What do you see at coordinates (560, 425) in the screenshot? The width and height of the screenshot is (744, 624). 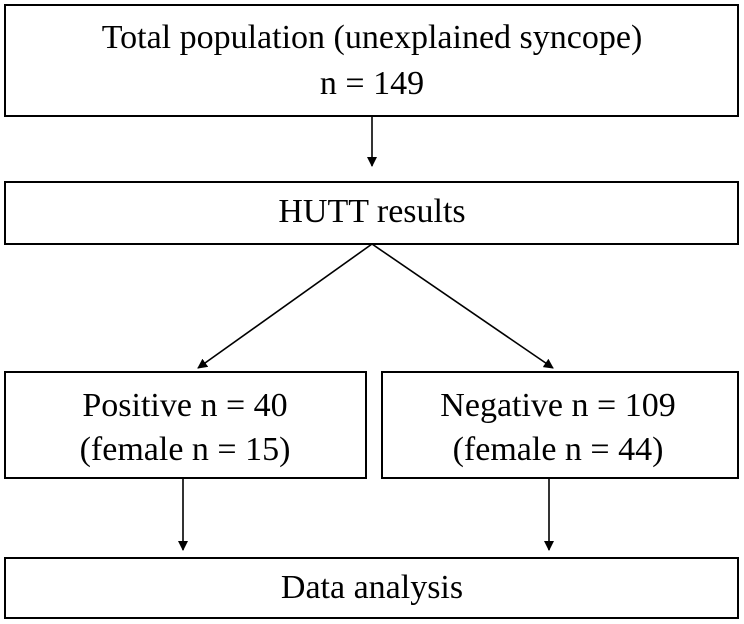 I see `negative-box` at bounding box center [560, 425].